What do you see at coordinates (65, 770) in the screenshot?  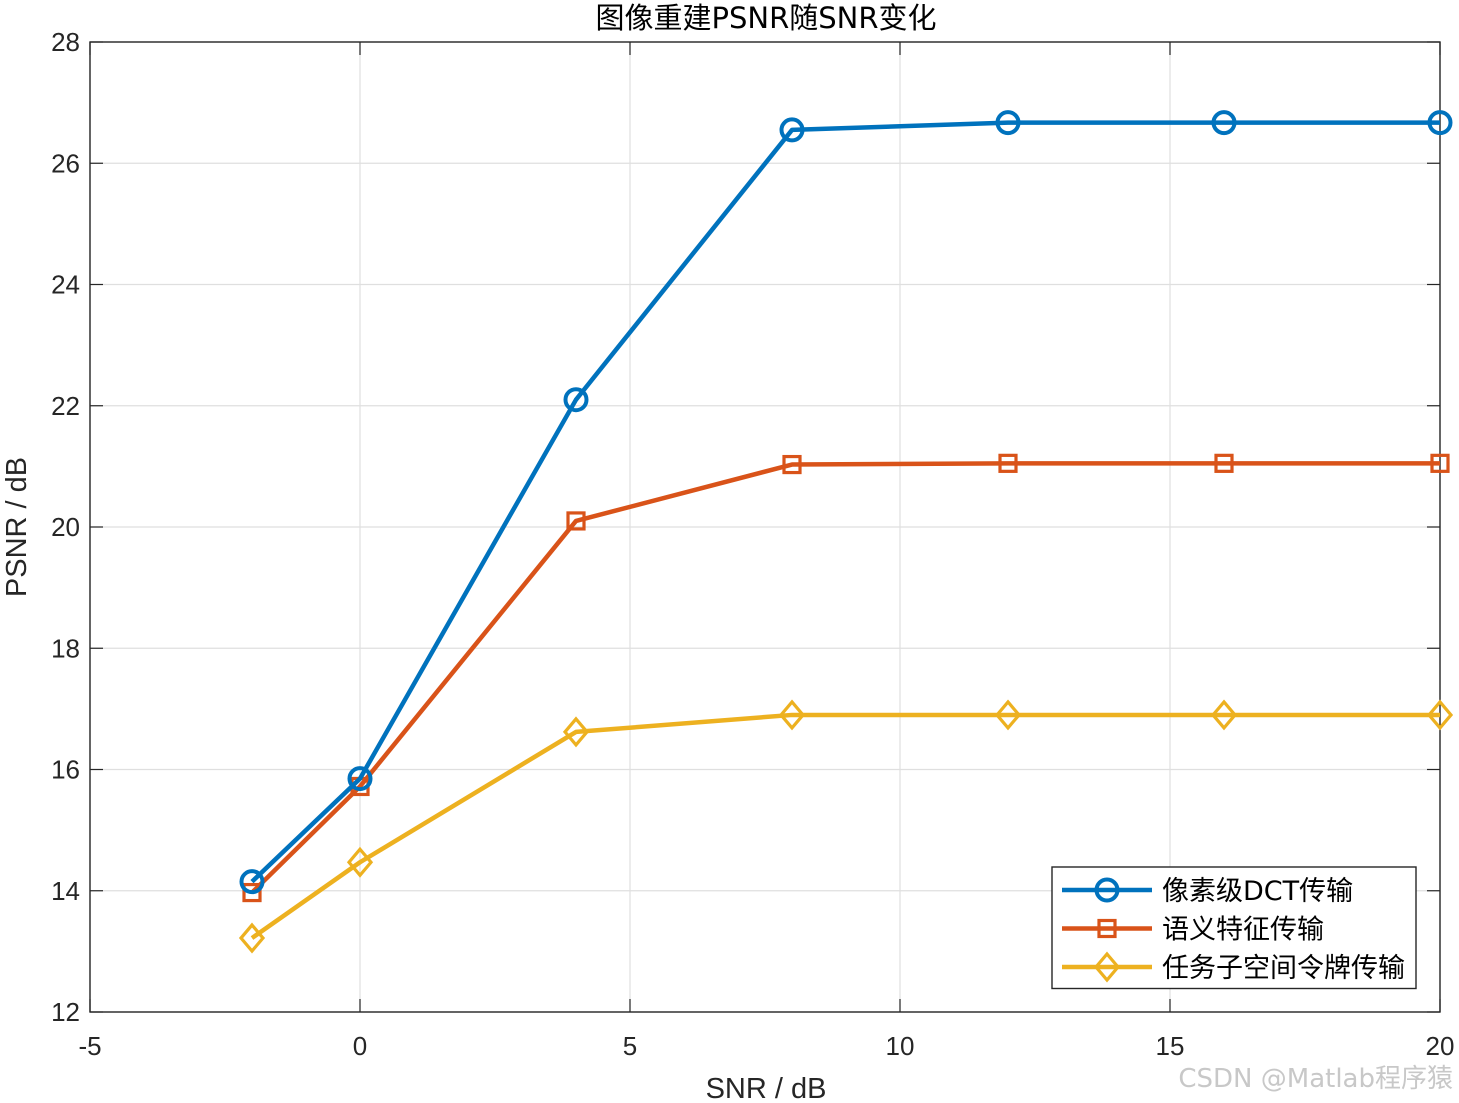 I see `y-tick-label: 16` at bounding box center [65, 770].